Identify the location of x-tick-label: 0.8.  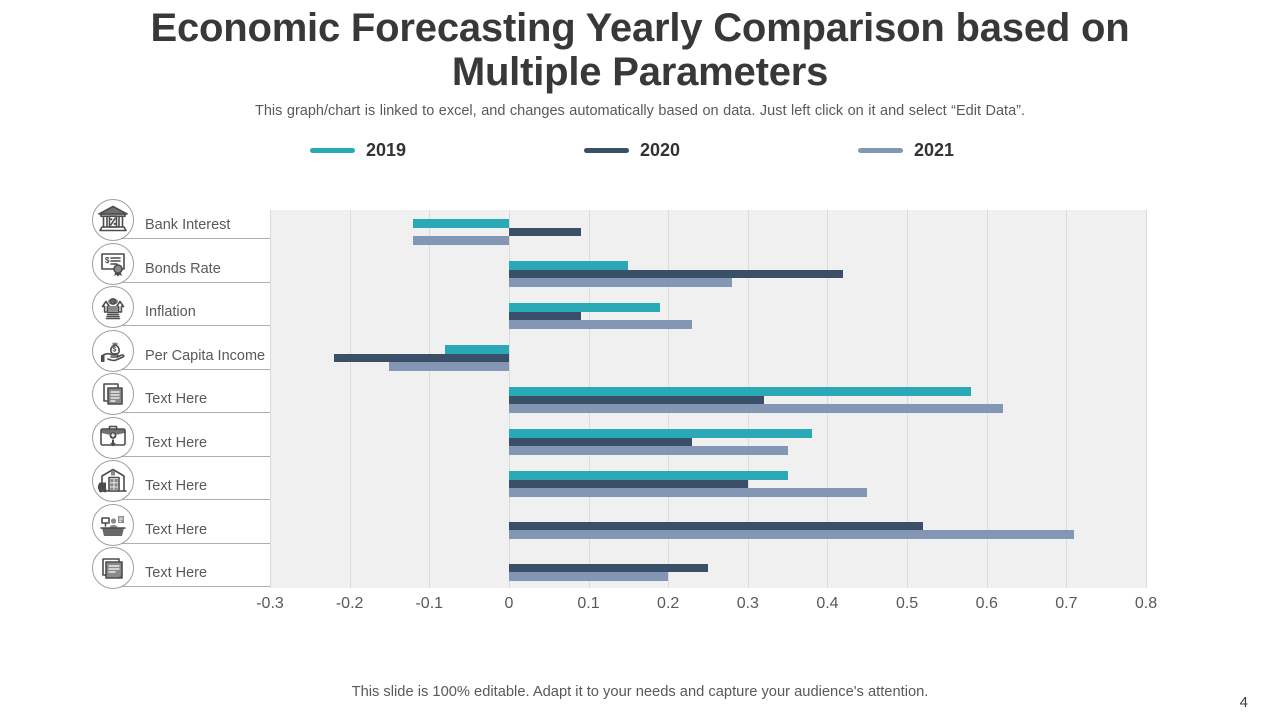
(1146, 603).